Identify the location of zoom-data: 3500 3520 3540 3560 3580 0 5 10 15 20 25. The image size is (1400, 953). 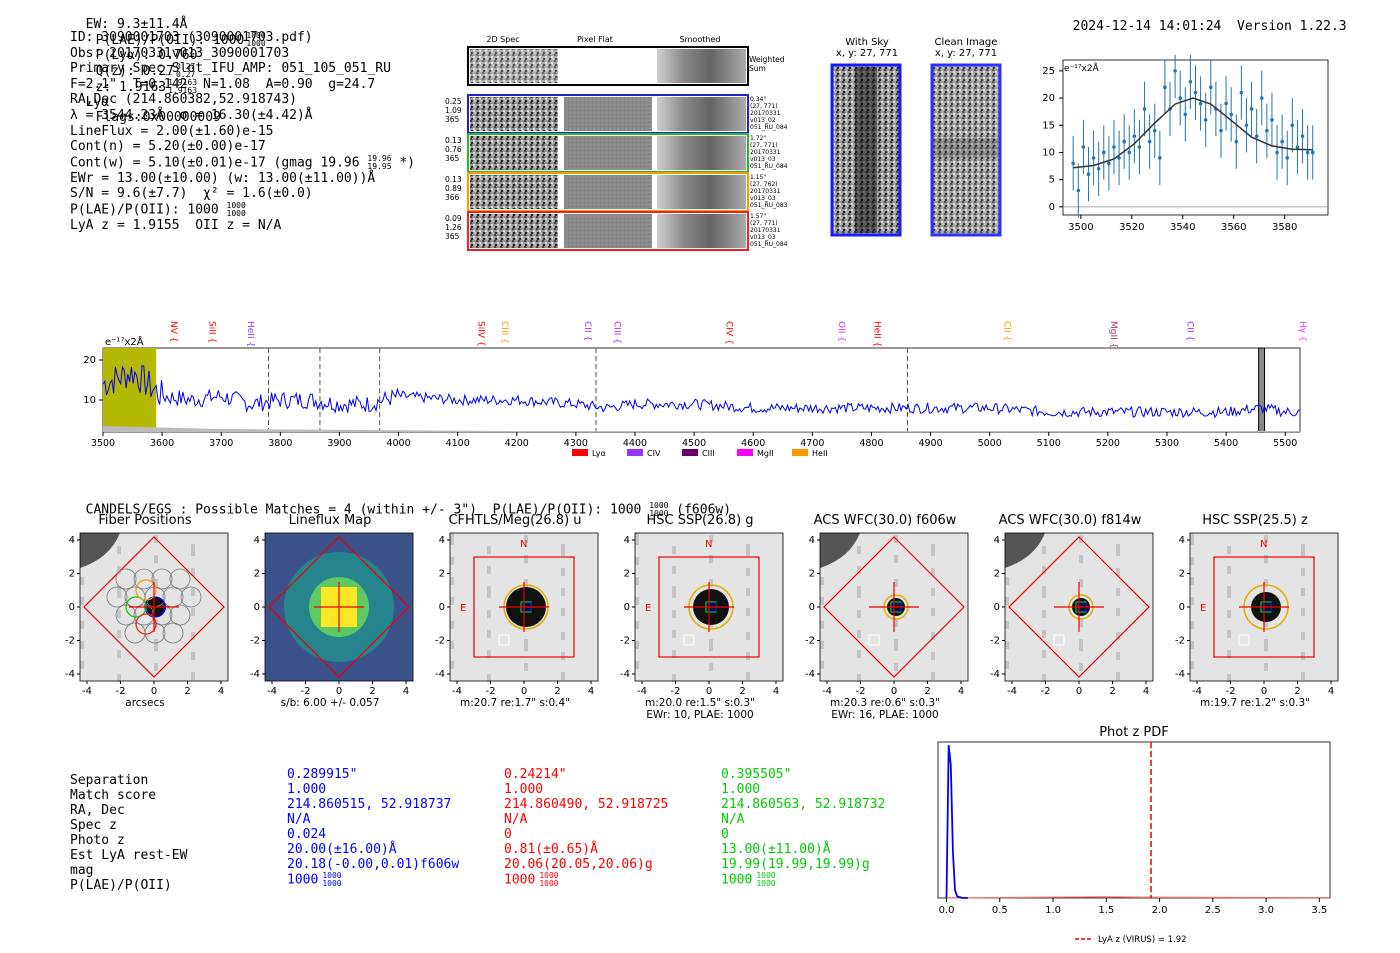
(1185, 144).